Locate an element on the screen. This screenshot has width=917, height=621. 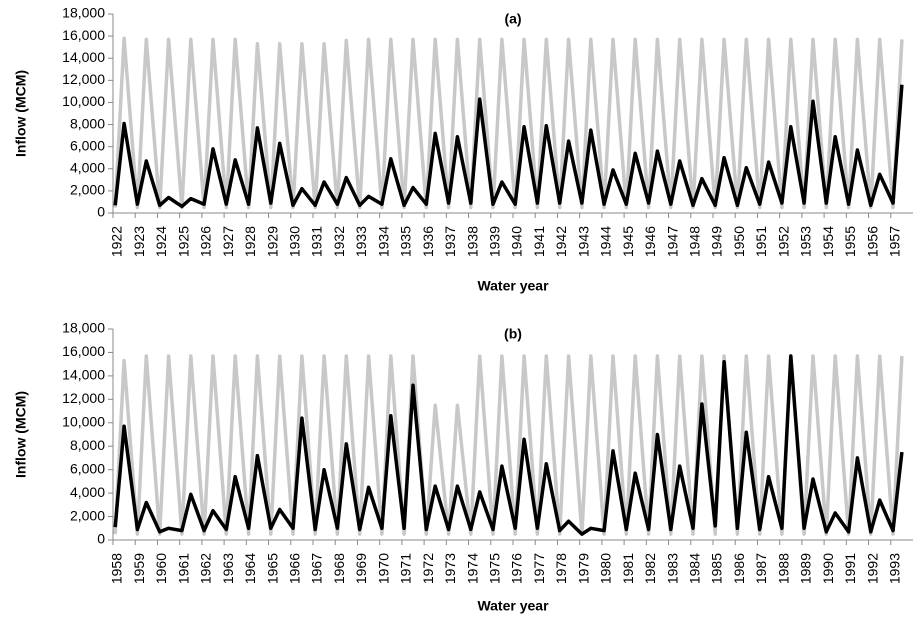
x-tick-label: 1982 is located at coordinates (650, 568).